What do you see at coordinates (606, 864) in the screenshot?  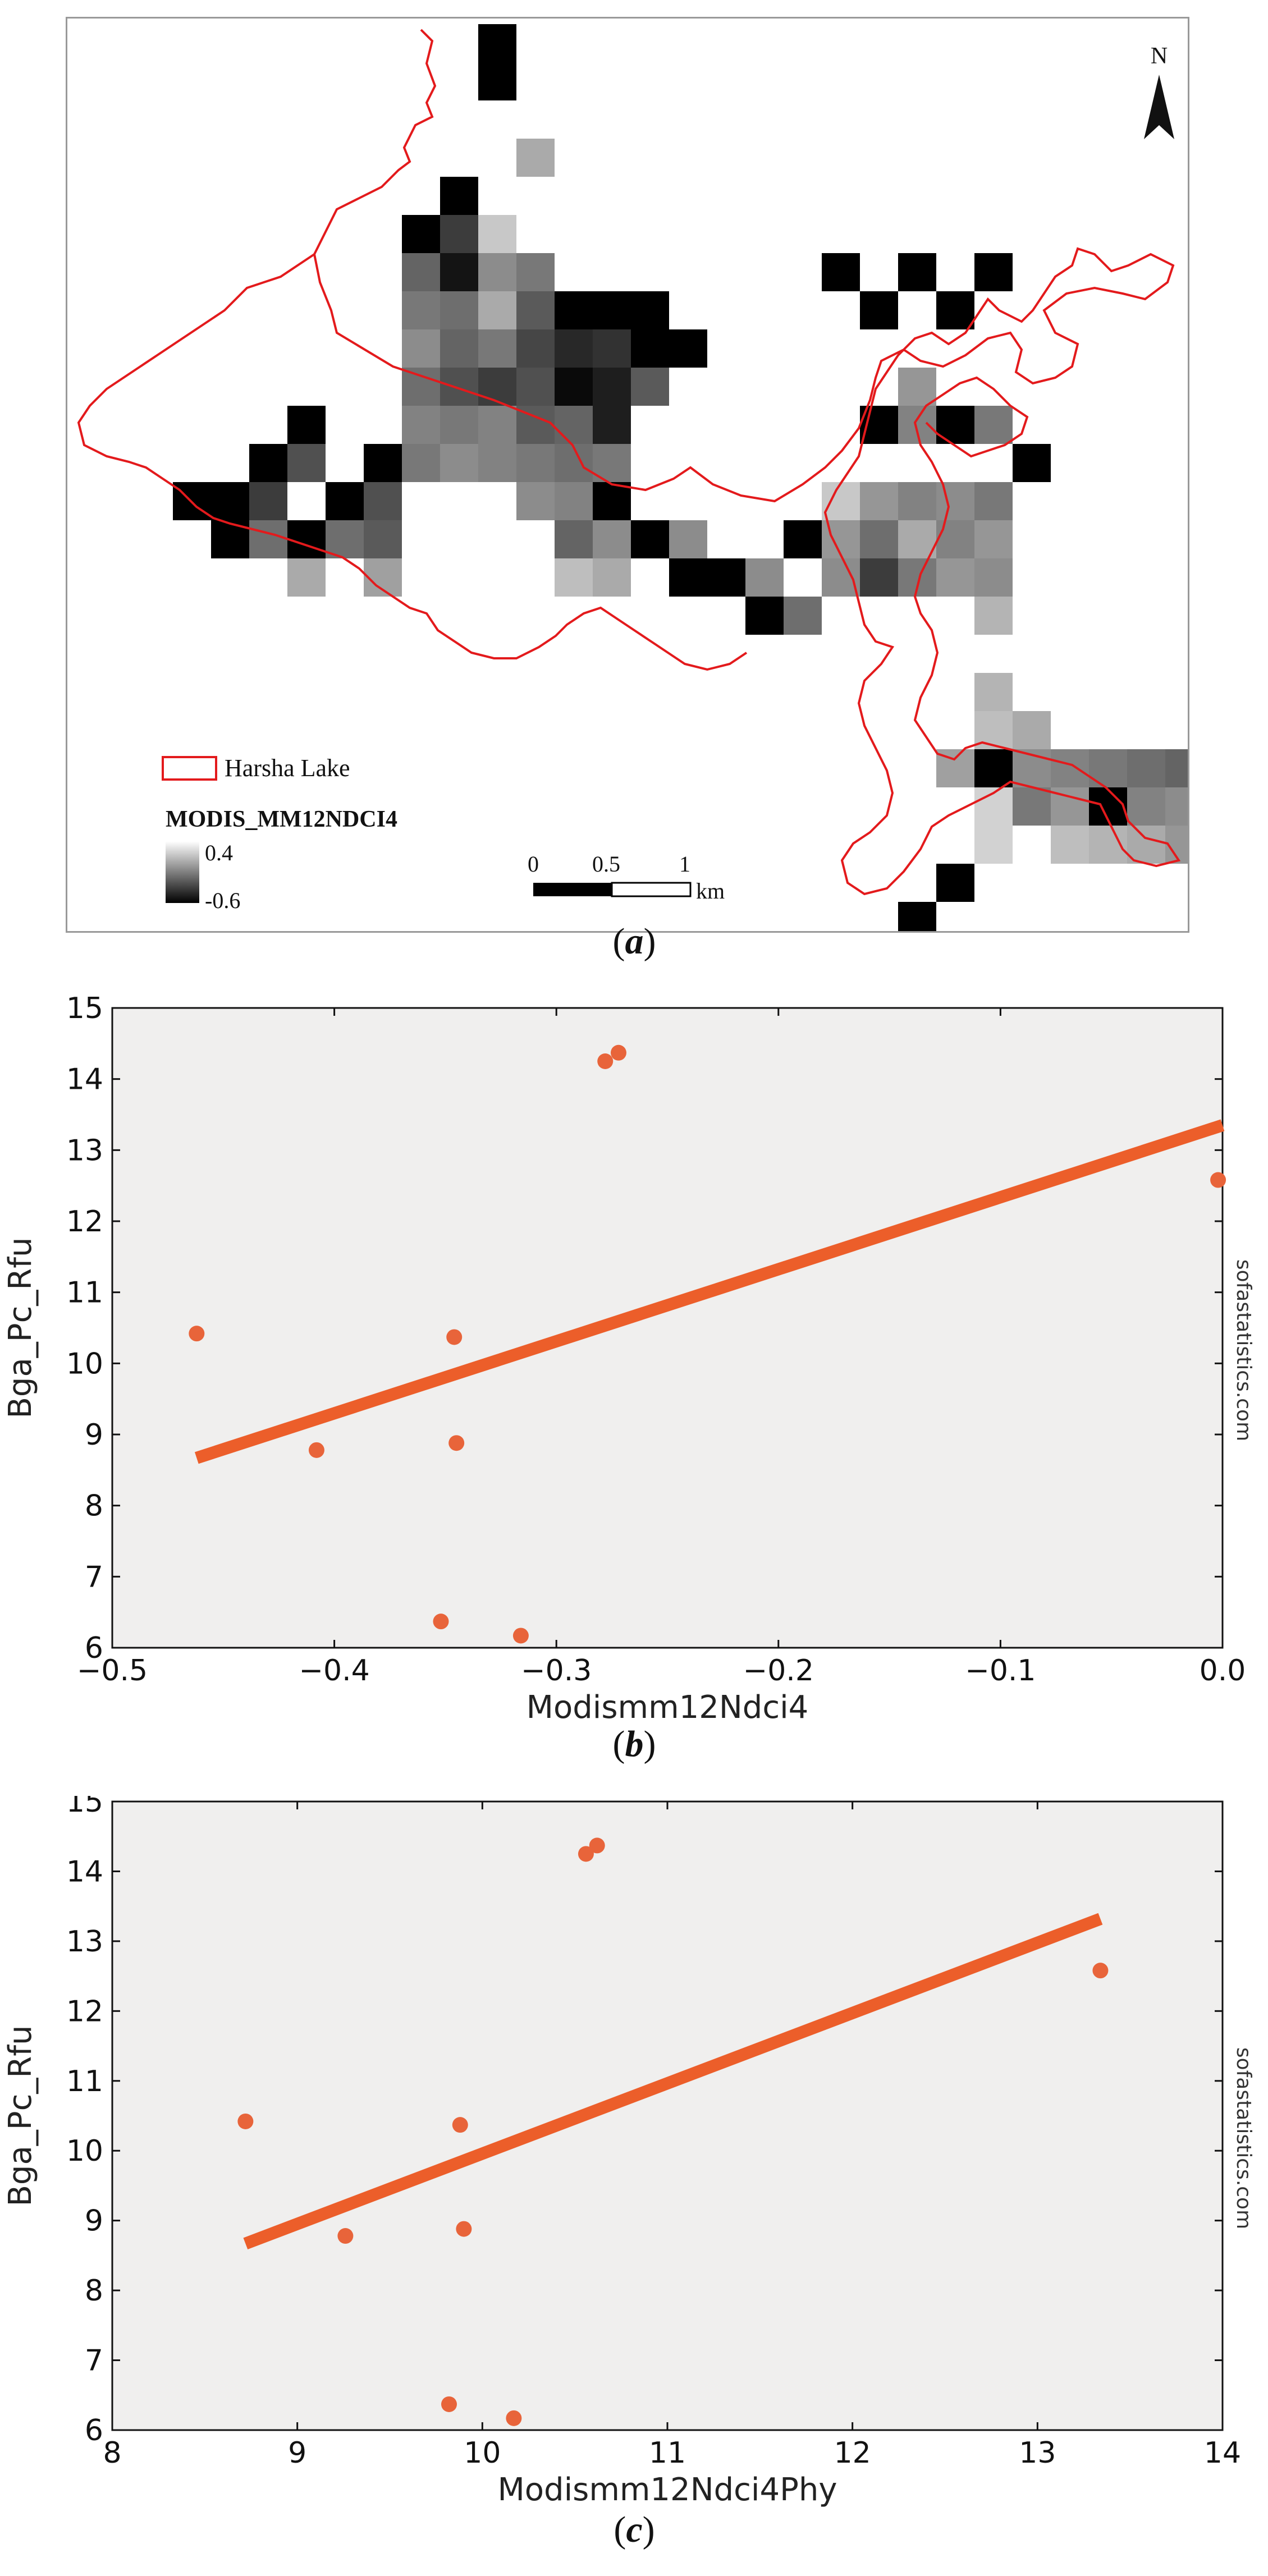 I see `scale-tick-1: 0.5` at bounding box center [606, 864].